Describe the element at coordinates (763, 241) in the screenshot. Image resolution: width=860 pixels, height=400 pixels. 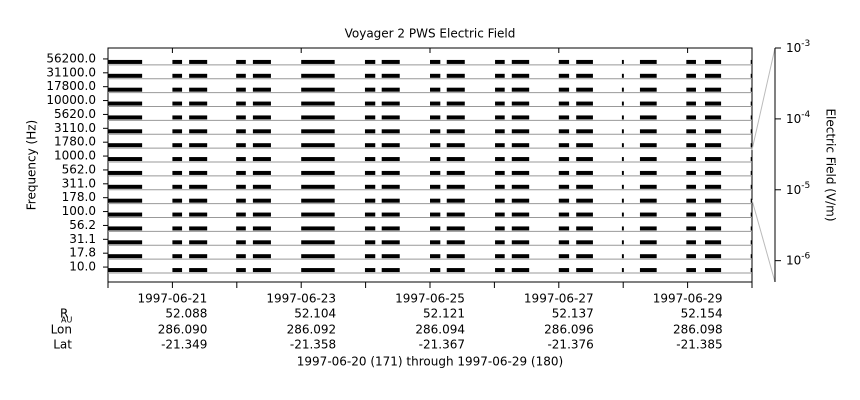
I see `connector` at that location.